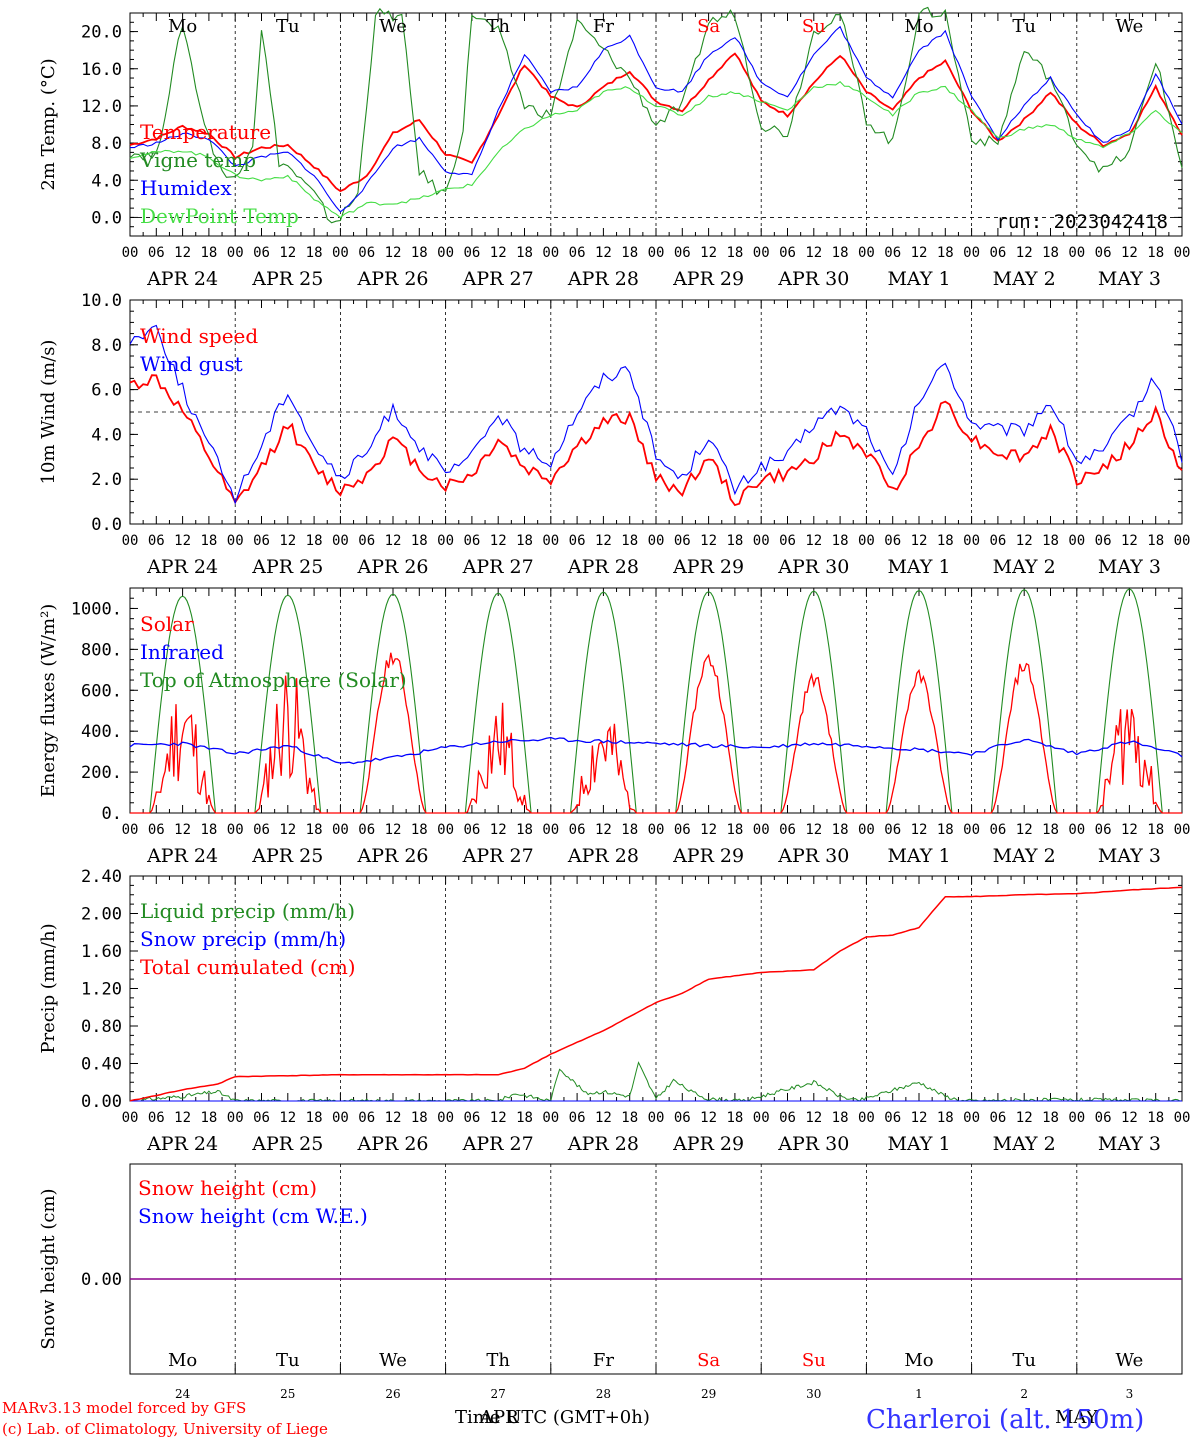 The height and width of the screenshot is (1440, 1194). I want to click on y-tick-label: 16.0, so click(101, 70).